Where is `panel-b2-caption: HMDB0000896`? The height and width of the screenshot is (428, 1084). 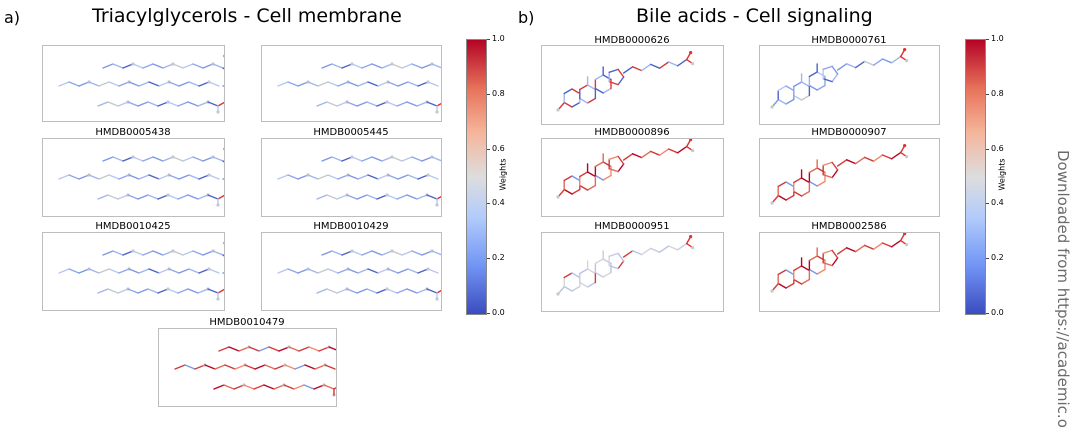 panel-b2-caption: HMDB0000896 is located at coordinates (632, 132).